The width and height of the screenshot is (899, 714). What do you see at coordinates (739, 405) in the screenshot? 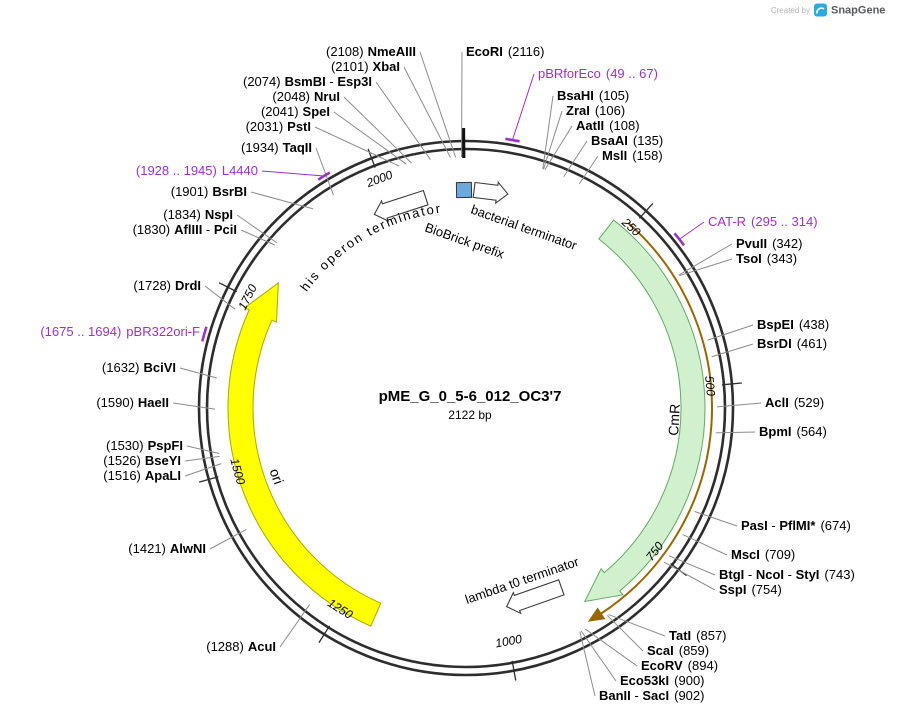
I see `leader-line-AclI` at bounding box center [739, 405].